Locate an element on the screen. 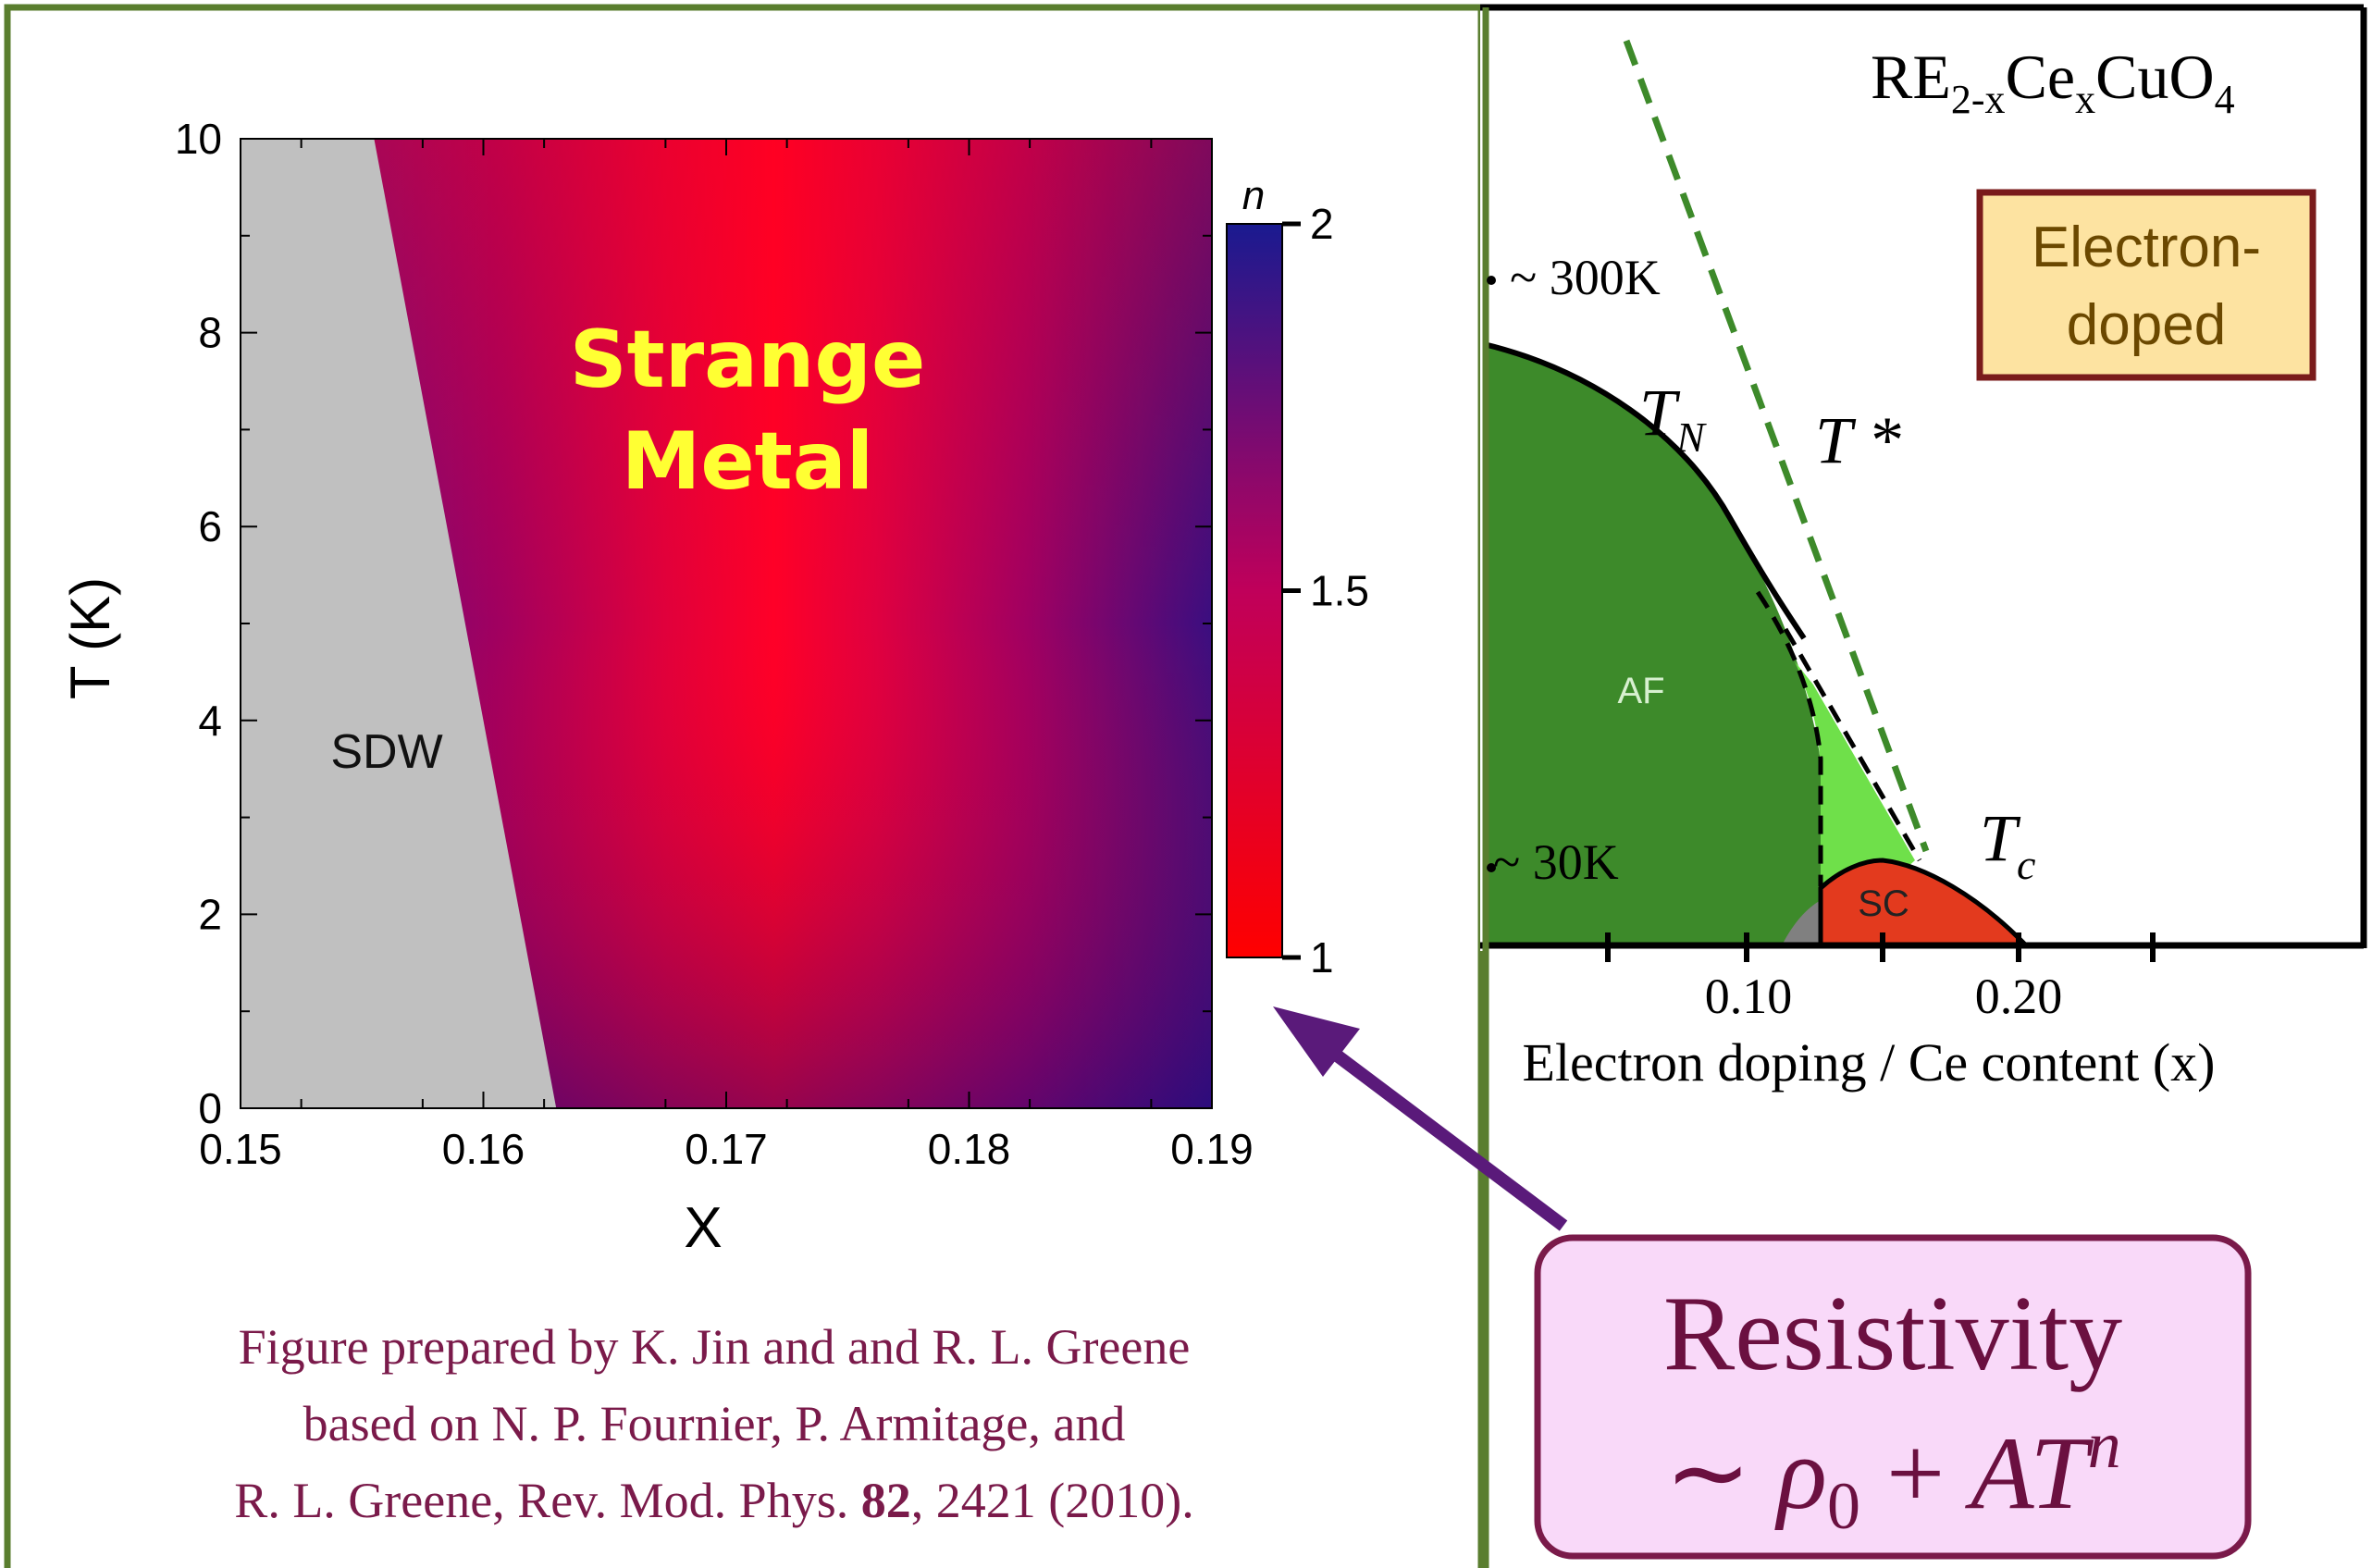  marker-300k is located at coordinates (1491, 280).